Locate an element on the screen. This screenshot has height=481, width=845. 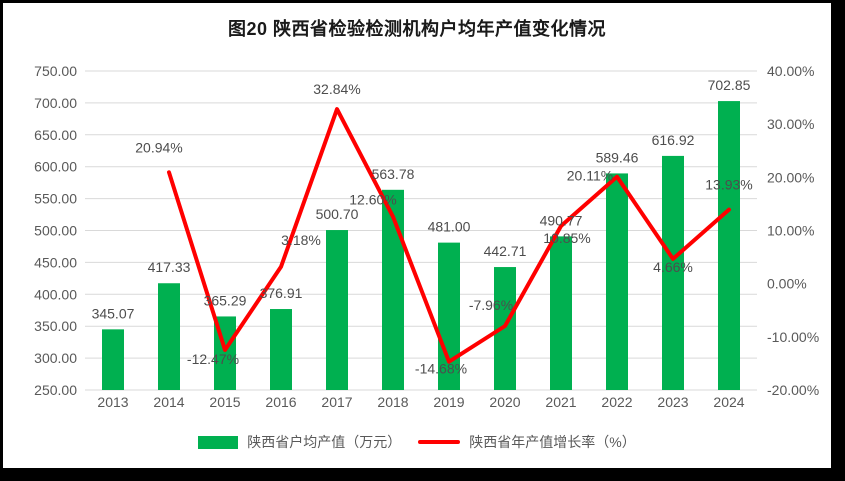
y-axis-tick-label-right: 10.00% is located at coordinates (790, 231).